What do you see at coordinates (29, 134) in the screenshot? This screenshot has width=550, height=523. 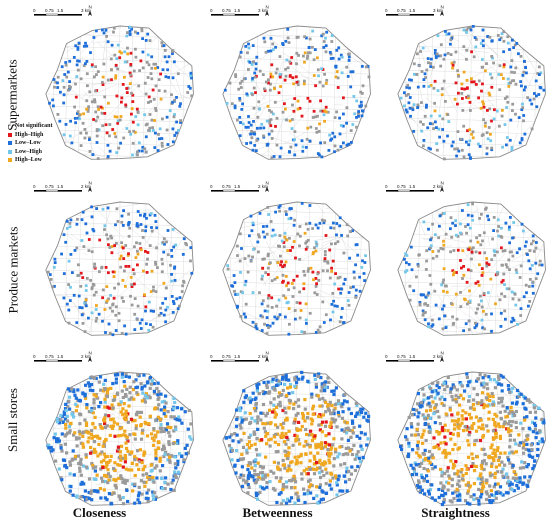 I see `legend-label: High–High` at bounding box center [29, 134].